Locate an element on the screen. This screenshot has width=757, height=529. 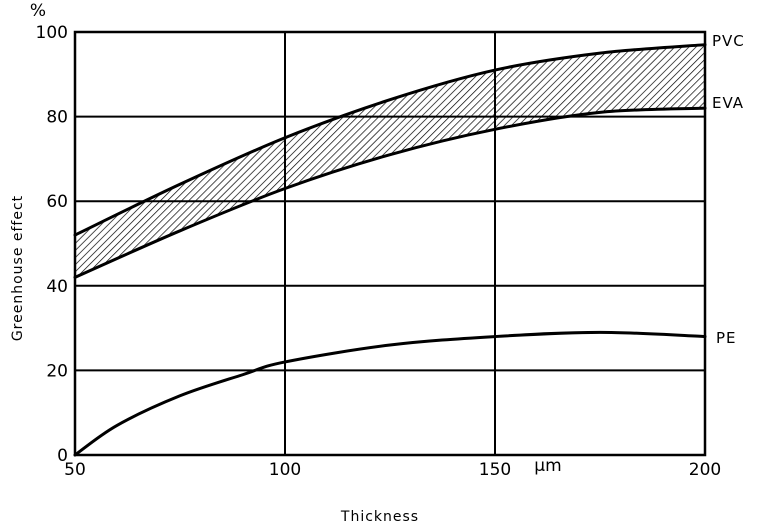
series-label-pvc: PVC is located at coordinates (728, 41).